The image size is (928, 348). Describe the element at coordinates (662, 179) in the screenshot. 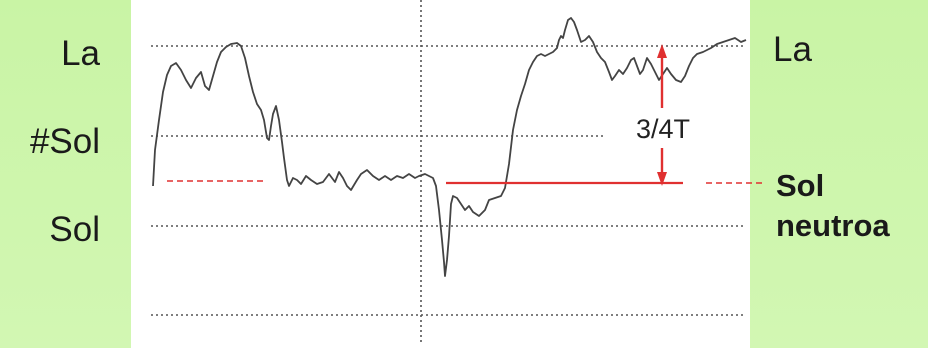

I see `interval-arrow-head-bottom` at that location.